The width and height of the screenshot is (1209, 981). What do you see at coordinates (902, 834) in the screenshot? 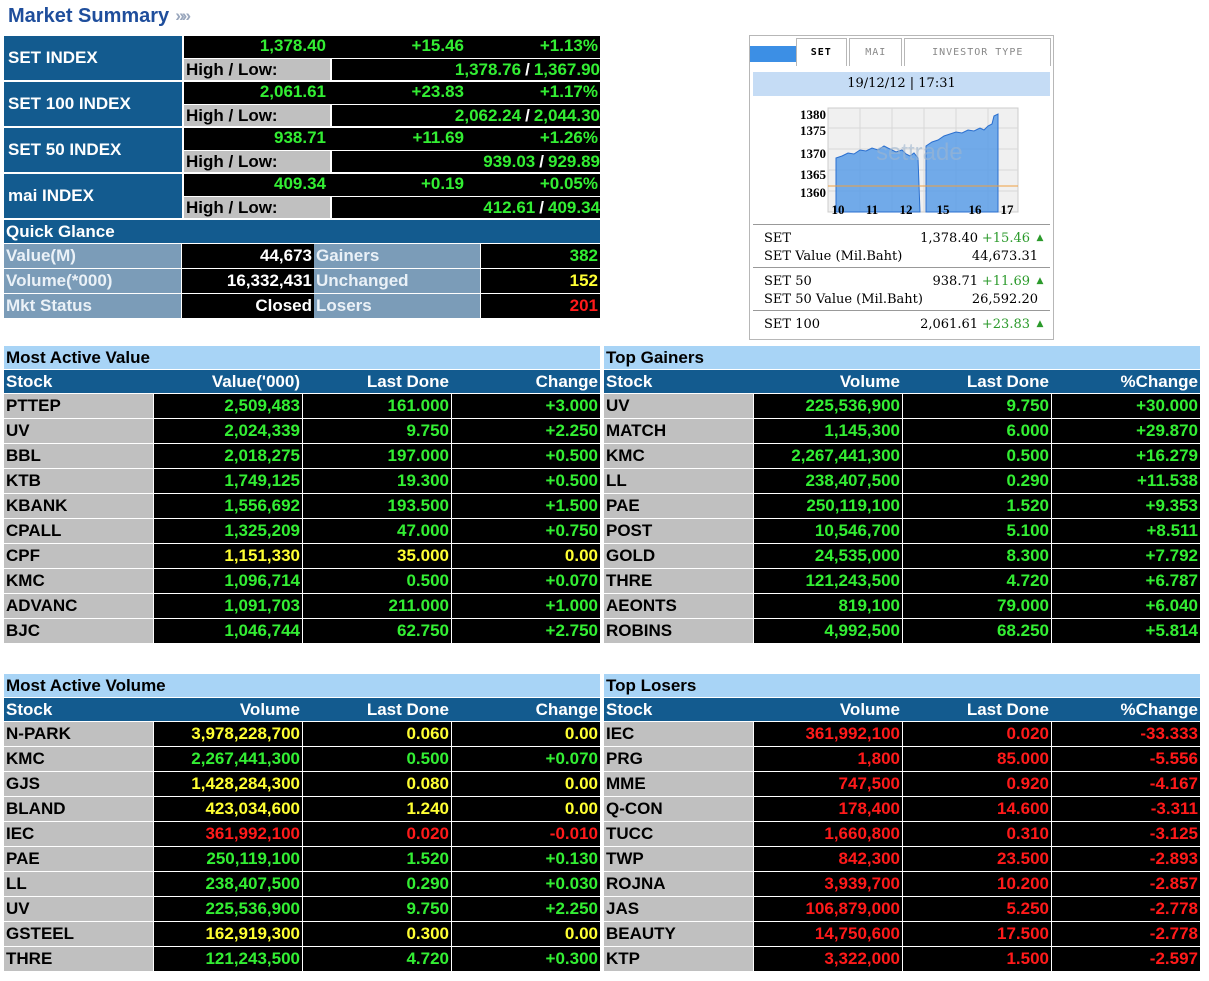
I see `table-row: TUCC 1,660,800 0.310 -3.125` at bounding box center [902, 834].